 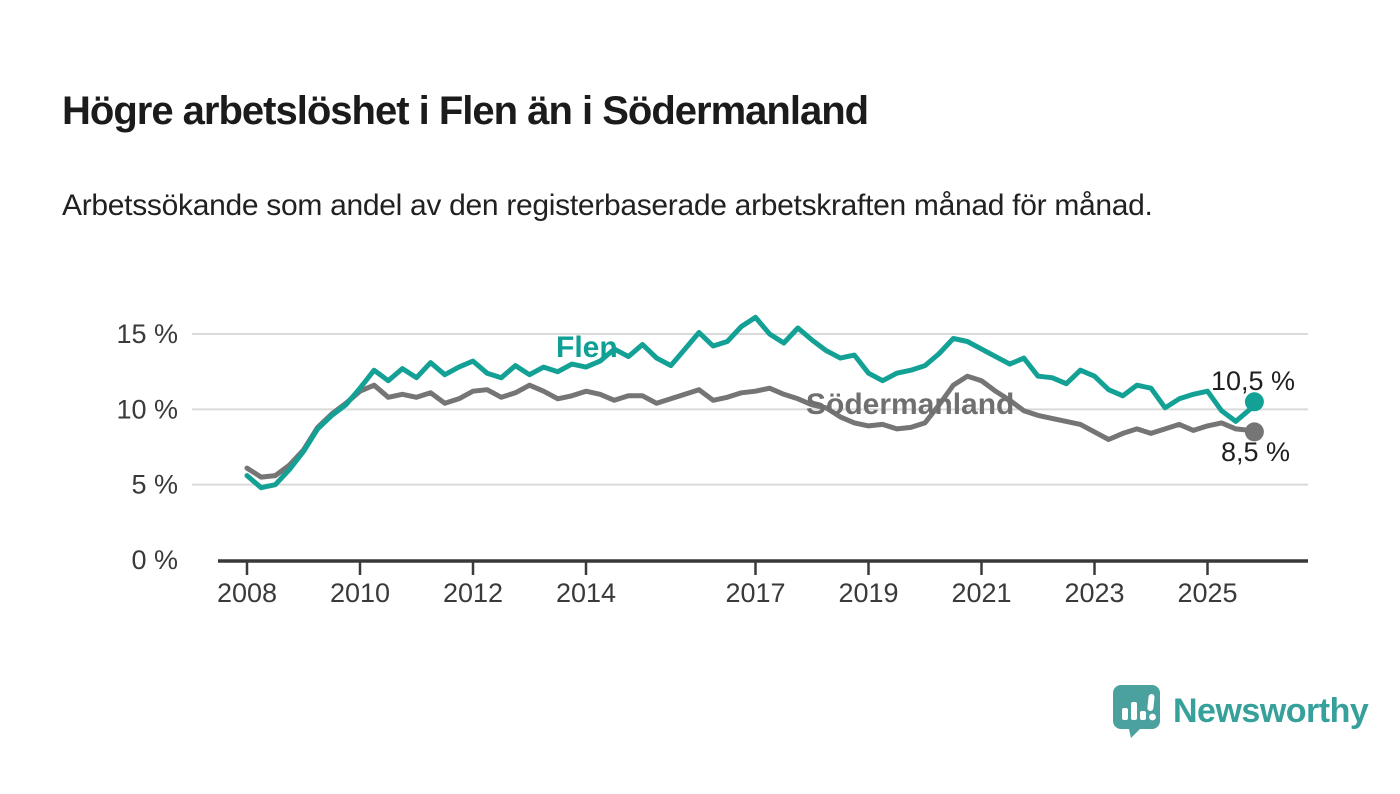 I want to click on svg-text: 2019, so click(x=868, y=593).